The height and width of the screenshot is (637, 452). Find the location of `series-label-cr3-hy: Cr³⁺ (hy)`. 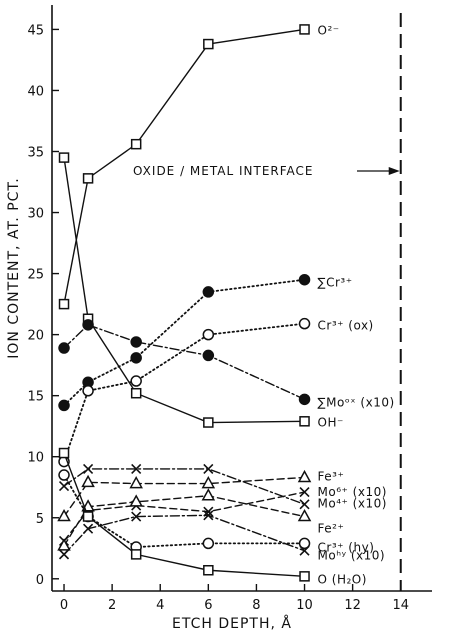

series-label-cr3-hy: Cr³⁺ (hy) is located at coordinates (346, 547).